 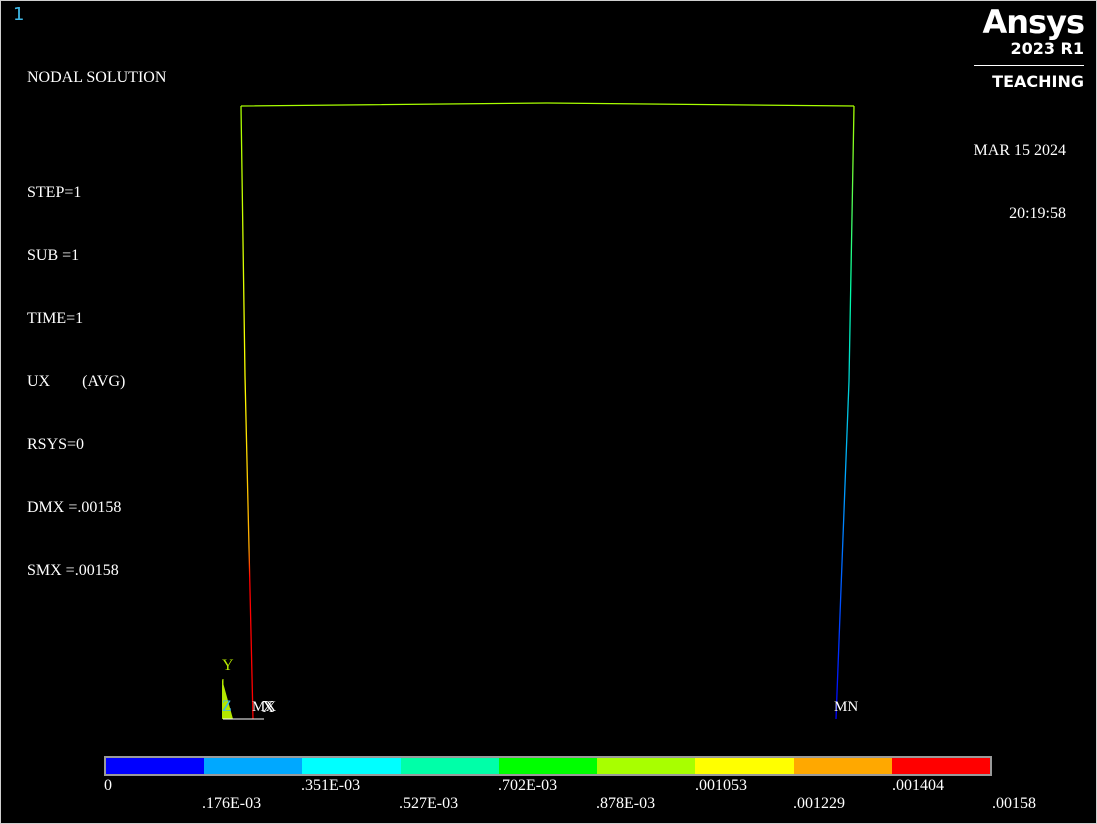 I want to click on contour-legend-bar, so click(x=548, y=766).